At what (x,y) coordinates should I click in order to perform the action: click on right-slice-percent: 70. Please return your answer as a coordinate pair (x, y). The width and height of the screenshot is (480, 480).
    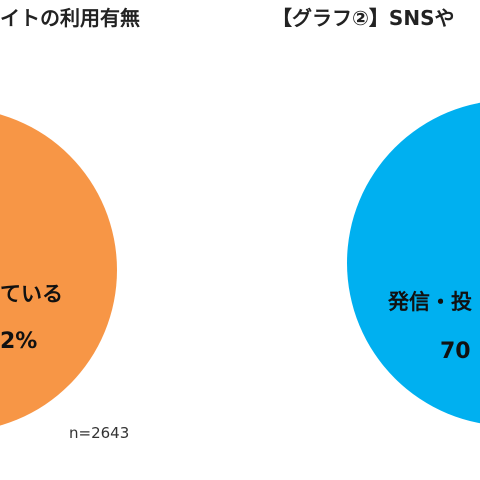
    Looking at the image, I should click on (455, 351).